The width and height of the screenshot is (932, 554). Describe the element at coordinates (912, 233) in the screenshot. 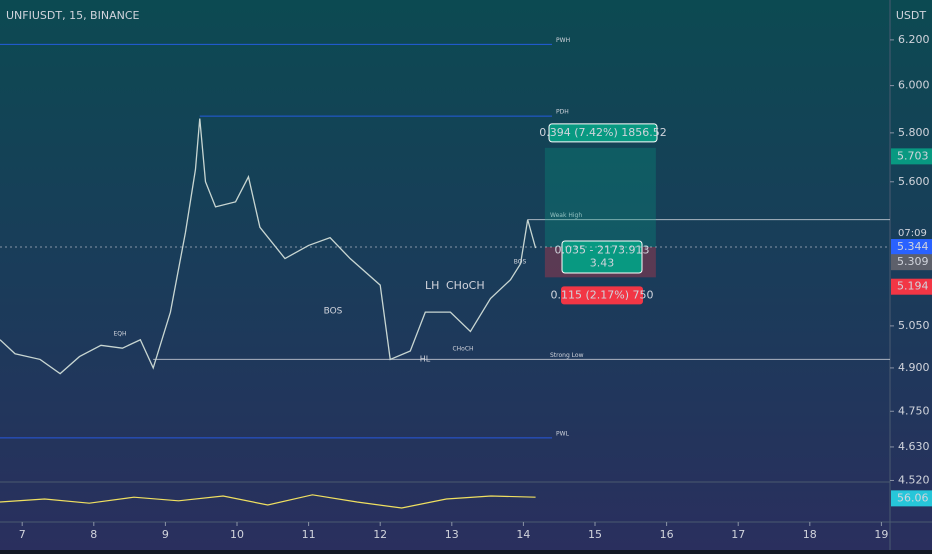

I see `countdown: 07:09` at that location.